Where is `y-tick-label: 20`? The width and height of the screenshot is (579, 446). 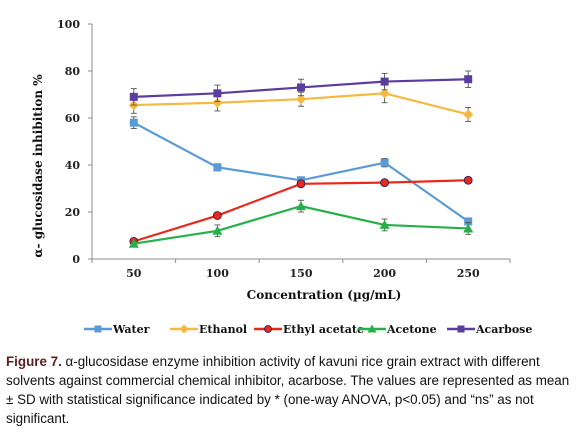
y-tick-label: 20 is located at coordinates (73, 212).